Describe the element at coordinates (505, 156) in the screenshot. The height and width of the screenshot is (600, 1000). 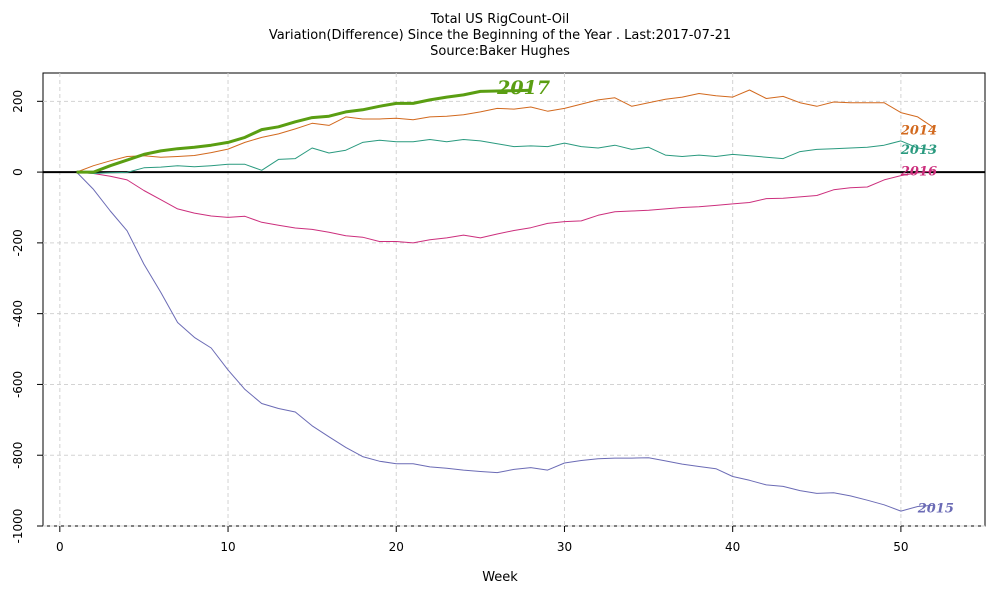
I see `series-line-2013` at that location.